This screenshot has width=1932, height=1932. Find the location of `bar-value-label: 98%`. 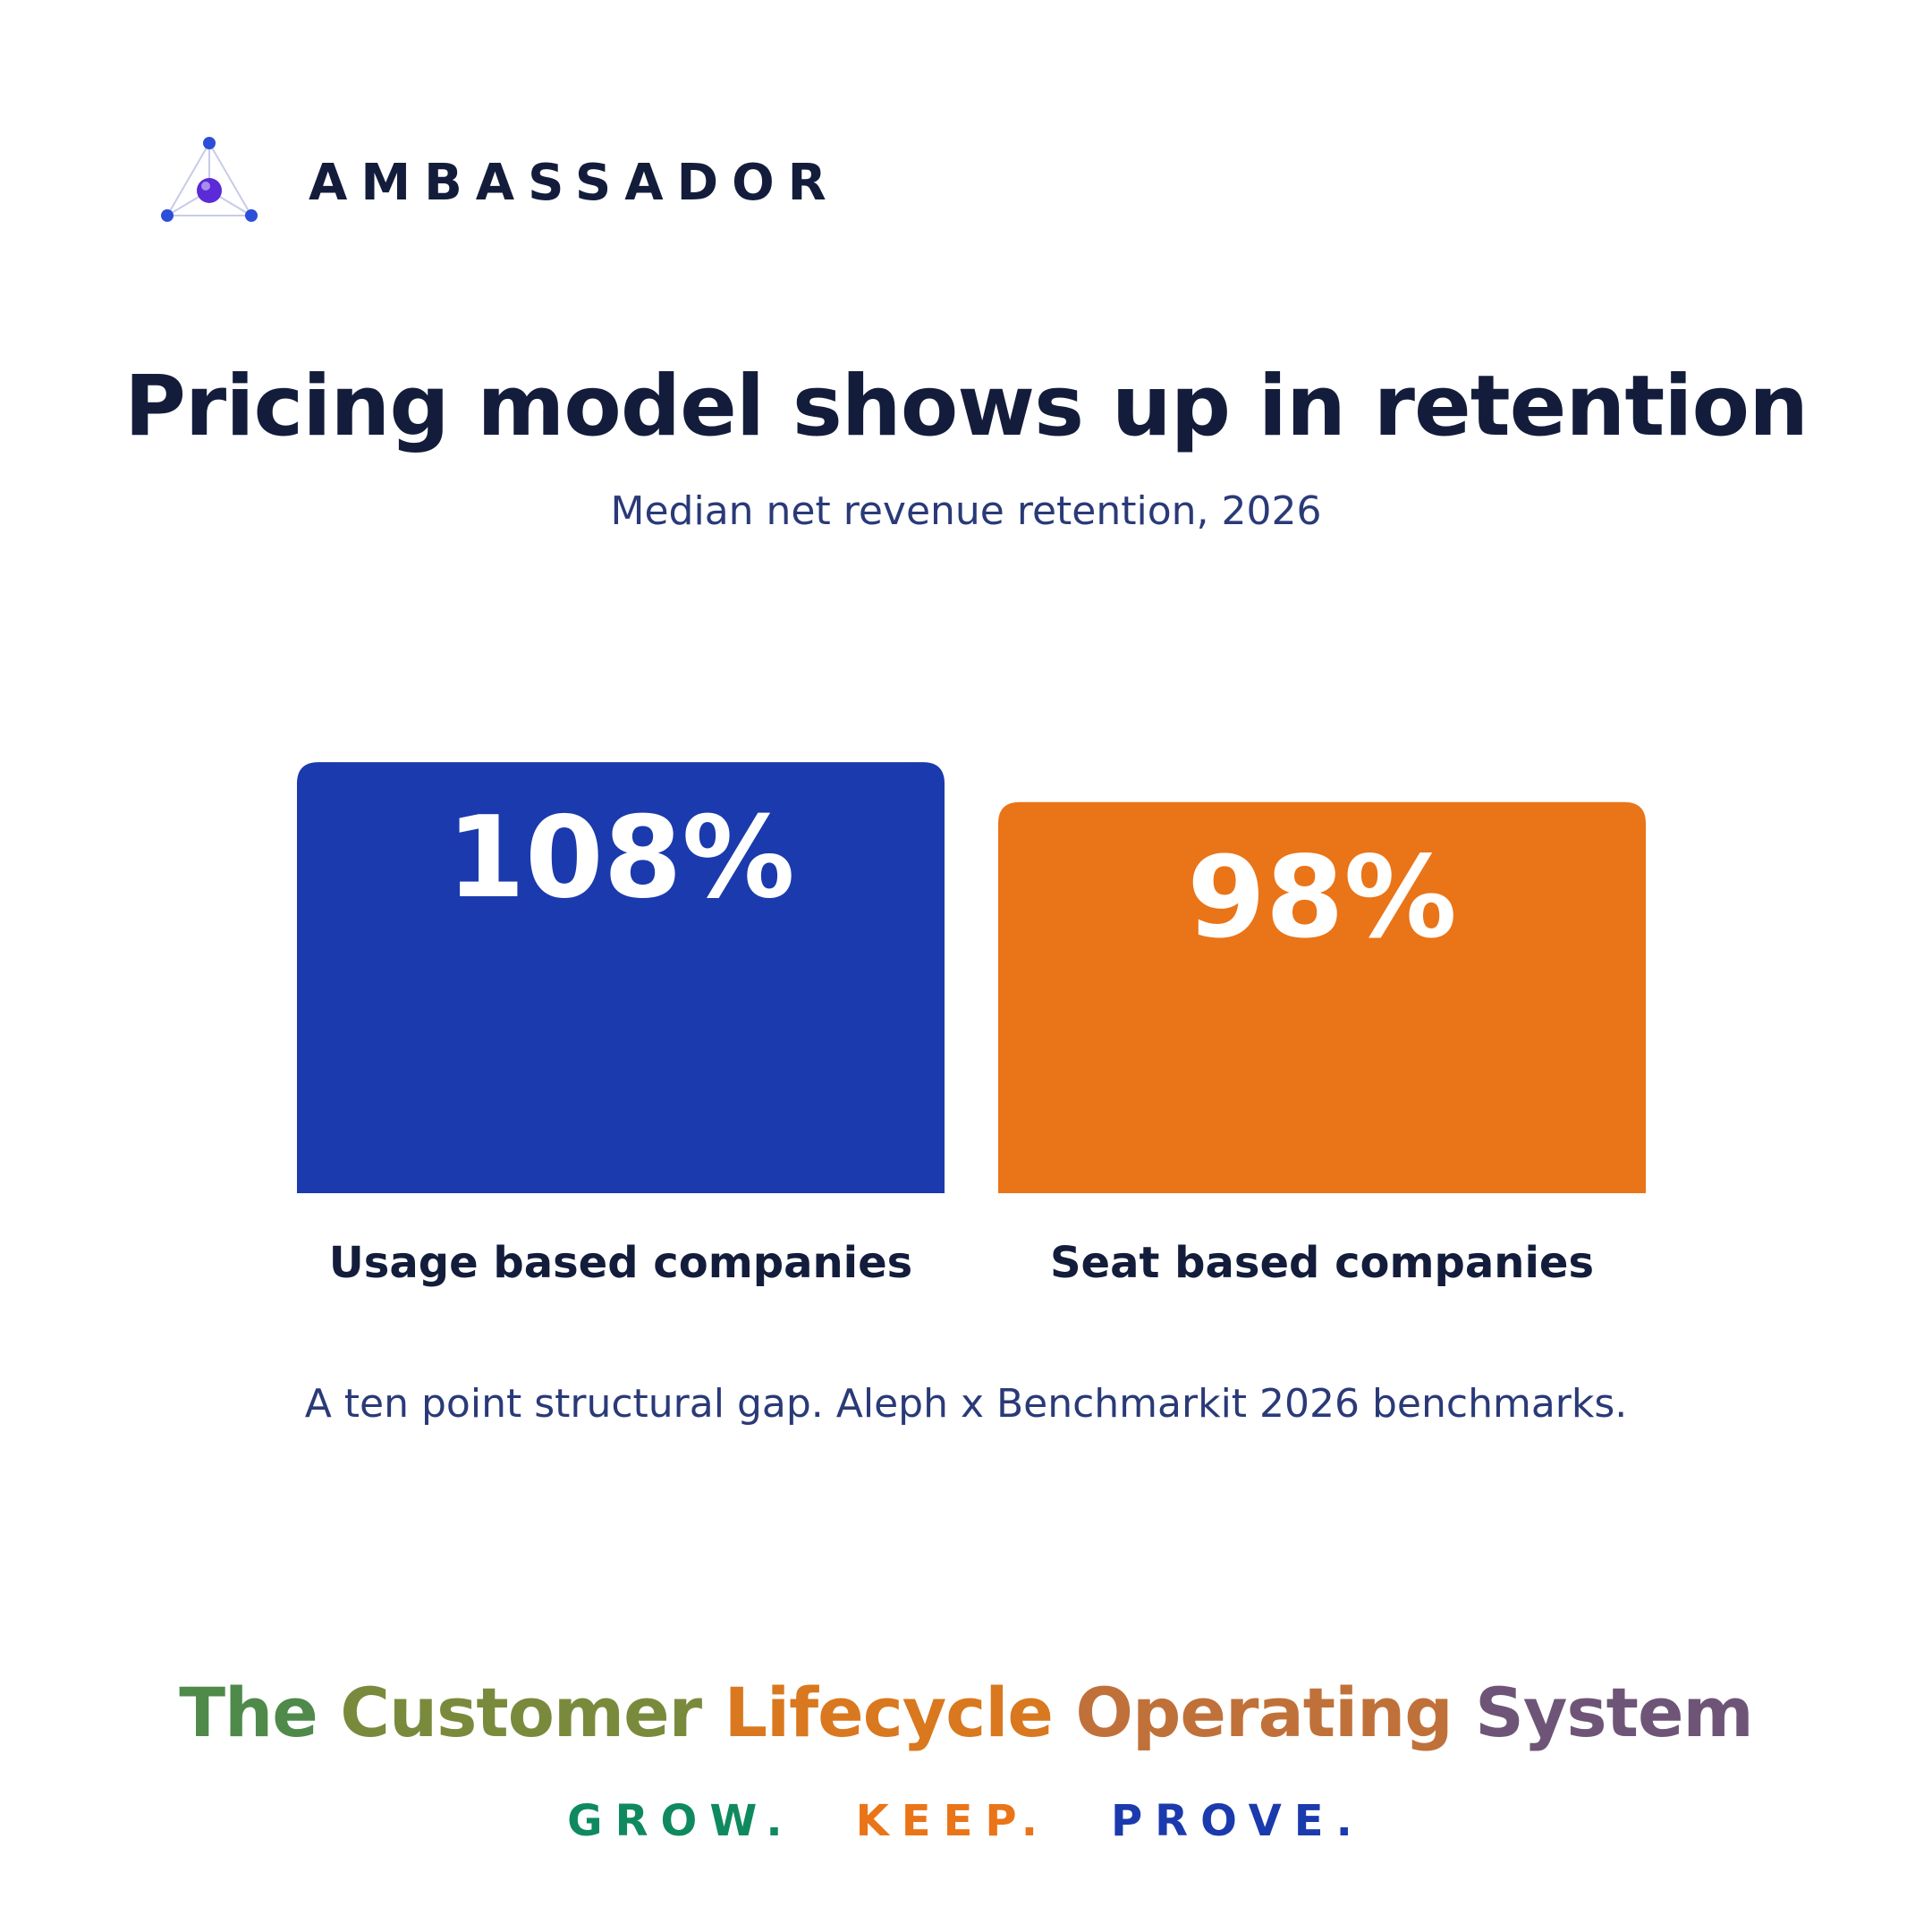

bar-value-label: 98% is located at coordinates (1322, 897).